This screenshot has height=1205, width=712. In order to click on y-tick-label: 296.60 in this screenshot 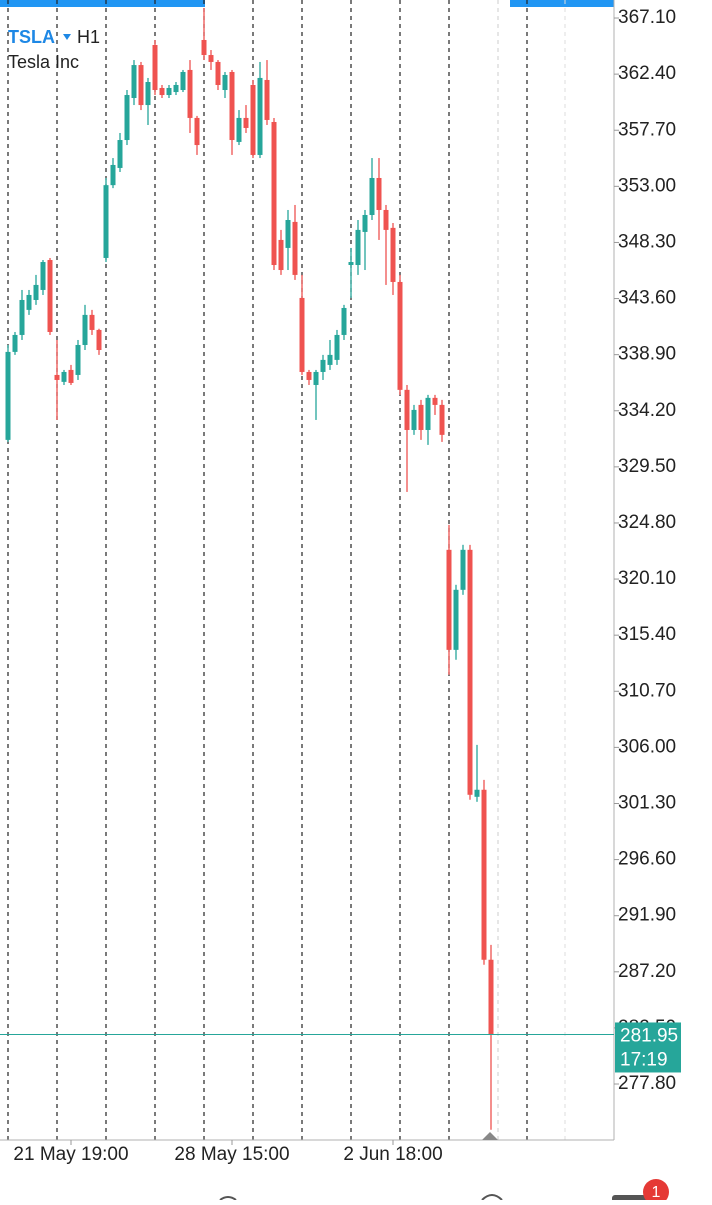, I will do `click(647, 859)`.